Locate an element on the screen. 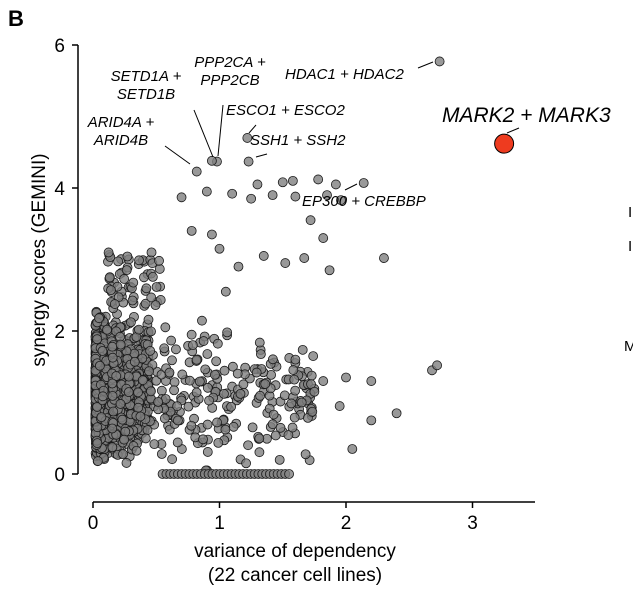 This screenshot has width=633, height=589. panel-label: B is located at coordinates (16, 18).